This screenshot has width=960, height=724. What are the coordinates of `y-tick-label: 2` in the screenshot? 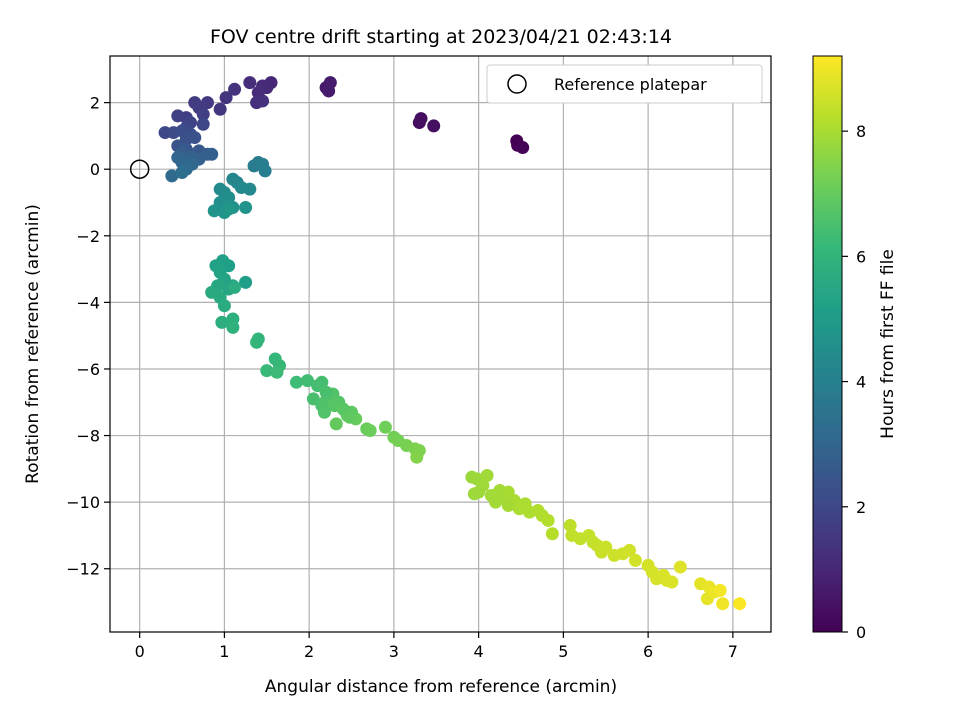 It's located at (95, 103).